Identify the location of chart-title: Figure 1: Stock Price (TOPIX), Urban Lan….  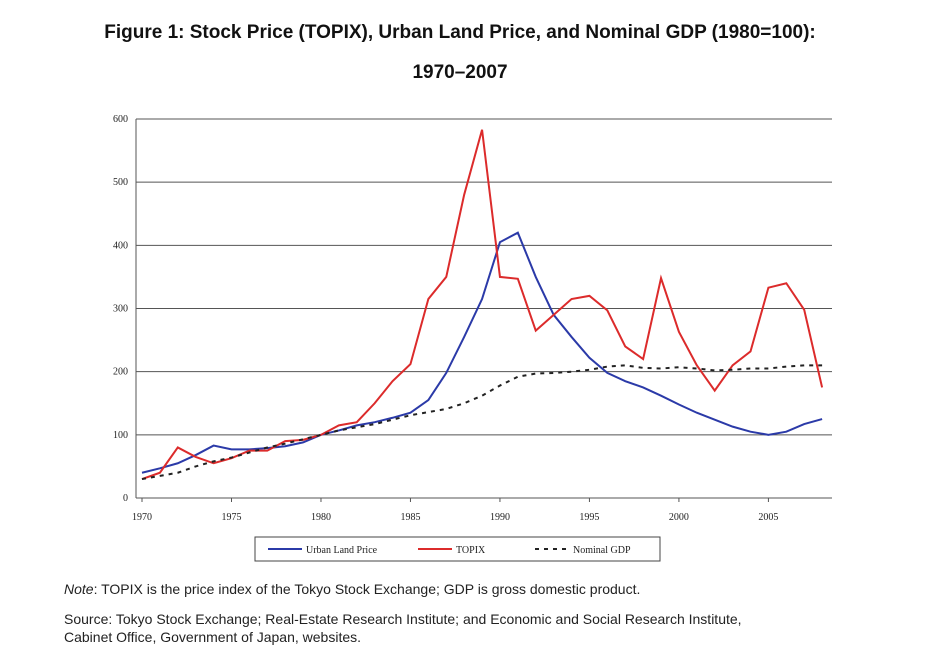
(459, 32).